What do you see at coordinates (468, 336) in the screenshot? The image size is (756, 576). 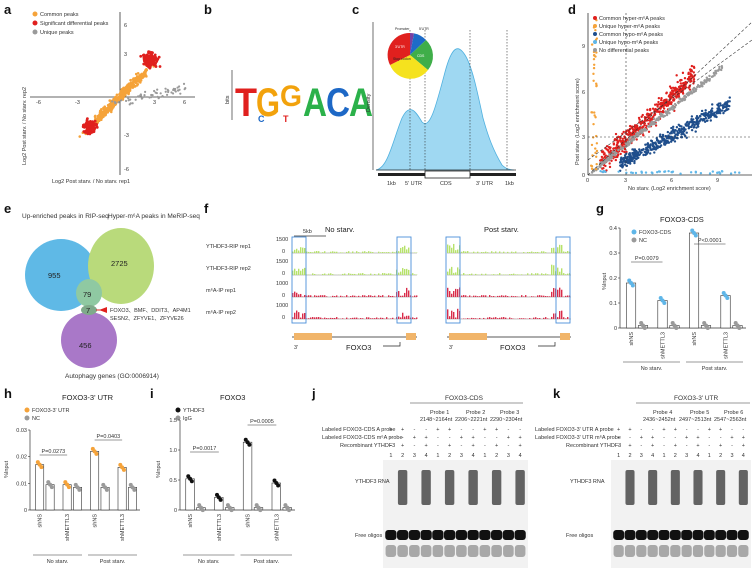 I see `f-gene-exon-2a` at bounding box center [468, 336].